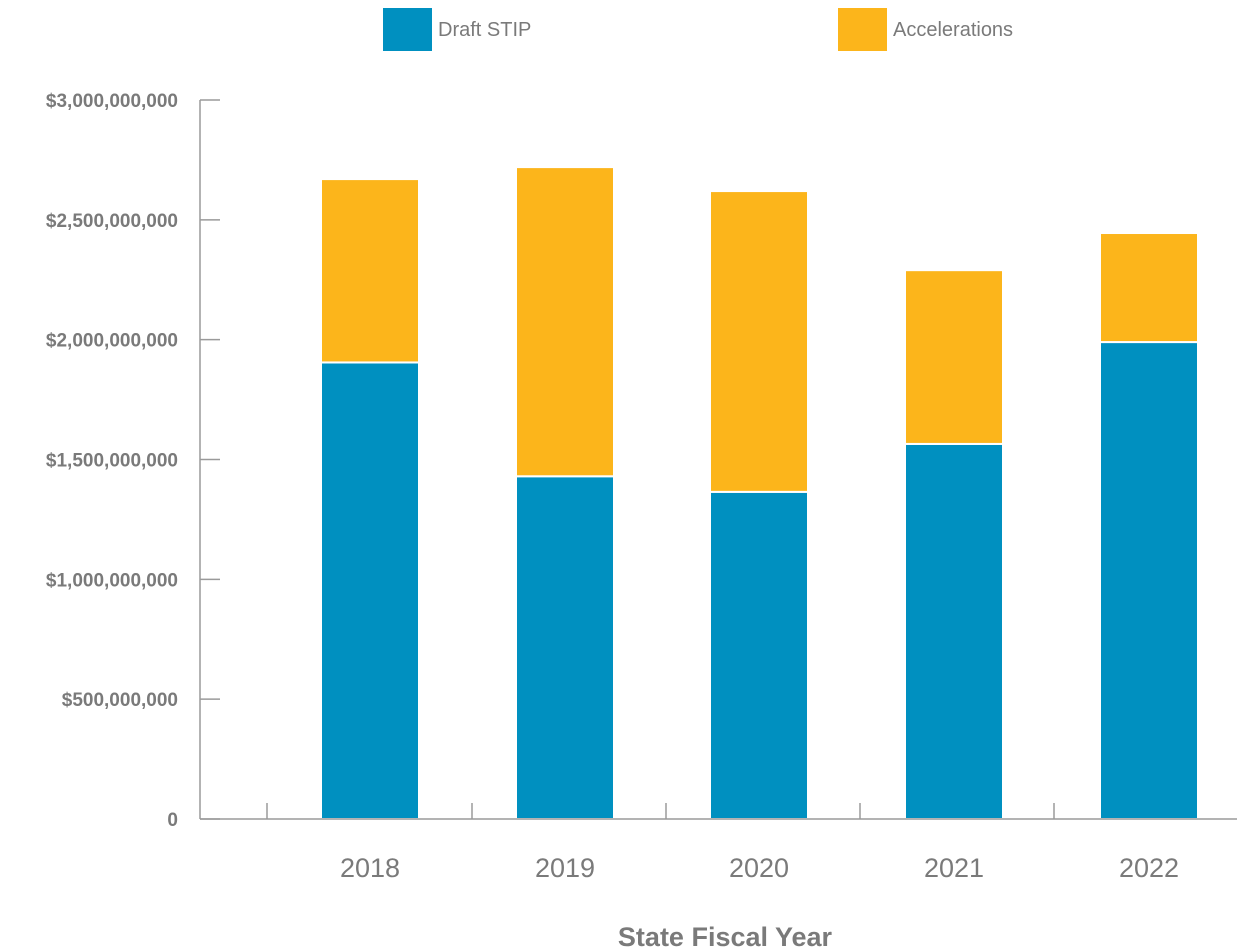  What do you see at coordinates (954, 868) in the screenshot?
I see `x-tick-label-2021: 2021` at bounding box center [954, 868].